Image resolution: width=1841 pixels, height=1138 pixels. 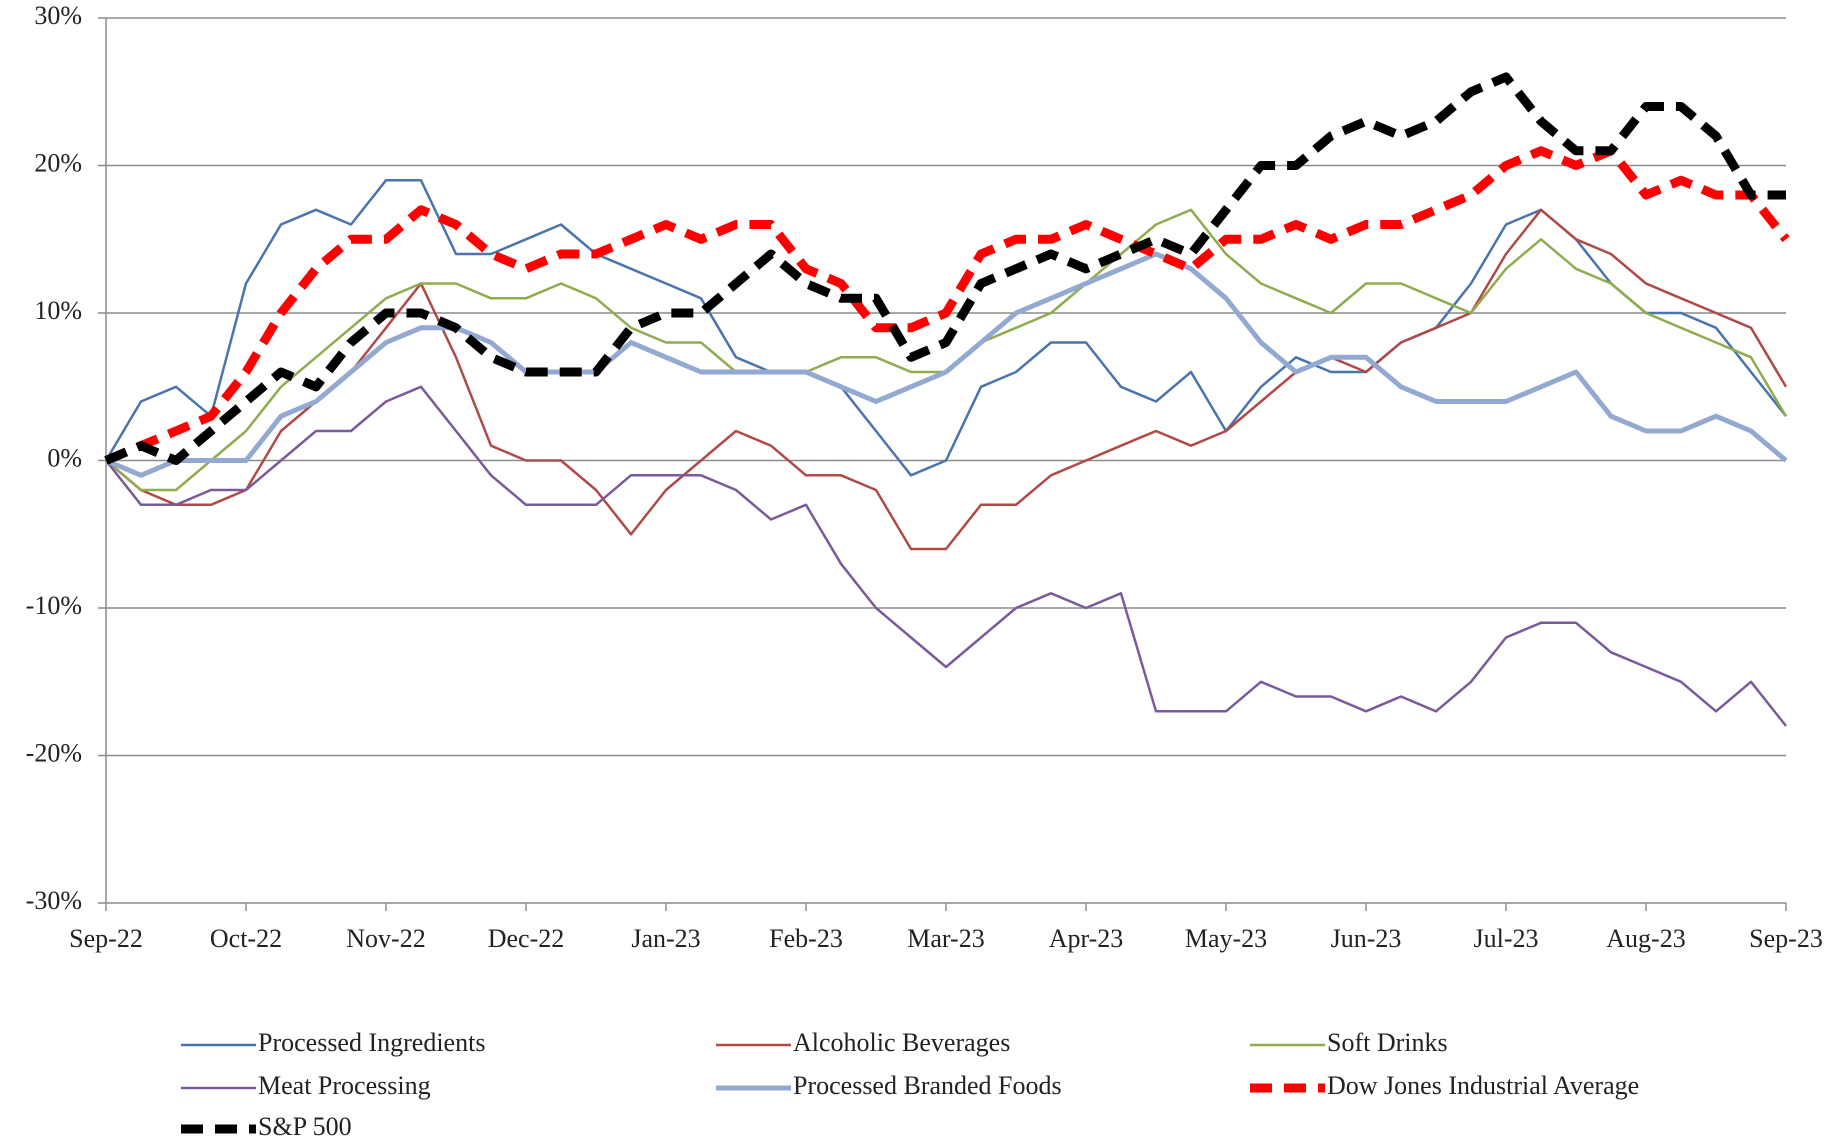 I want to click on y-tick-label: 0%, so click(x=64, y=457).